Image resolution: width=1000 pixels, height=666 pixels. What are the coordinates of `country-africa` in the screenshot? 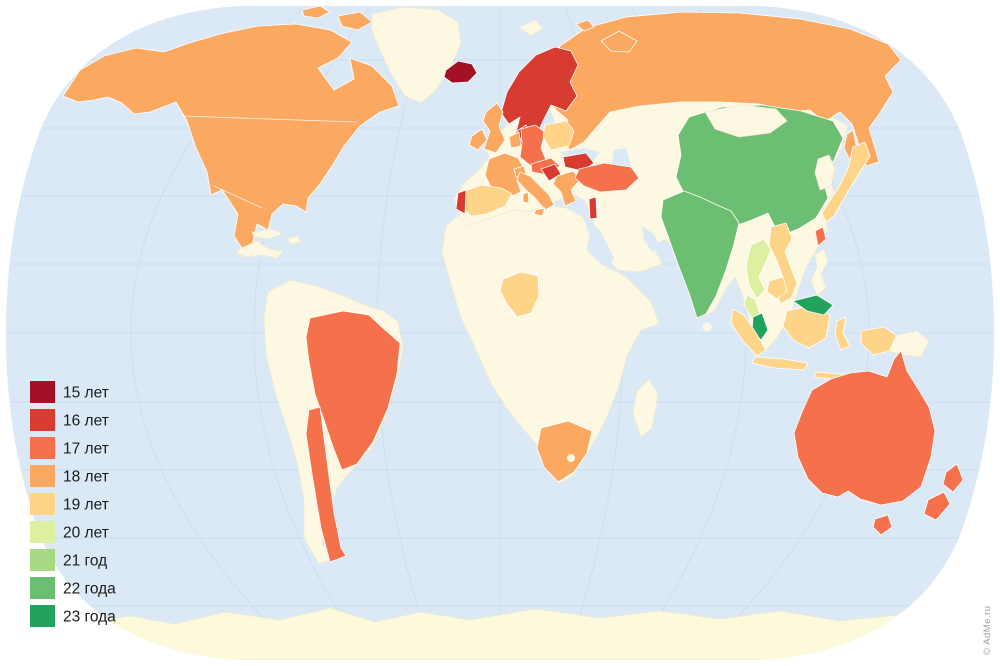 It's located at (550, 344).